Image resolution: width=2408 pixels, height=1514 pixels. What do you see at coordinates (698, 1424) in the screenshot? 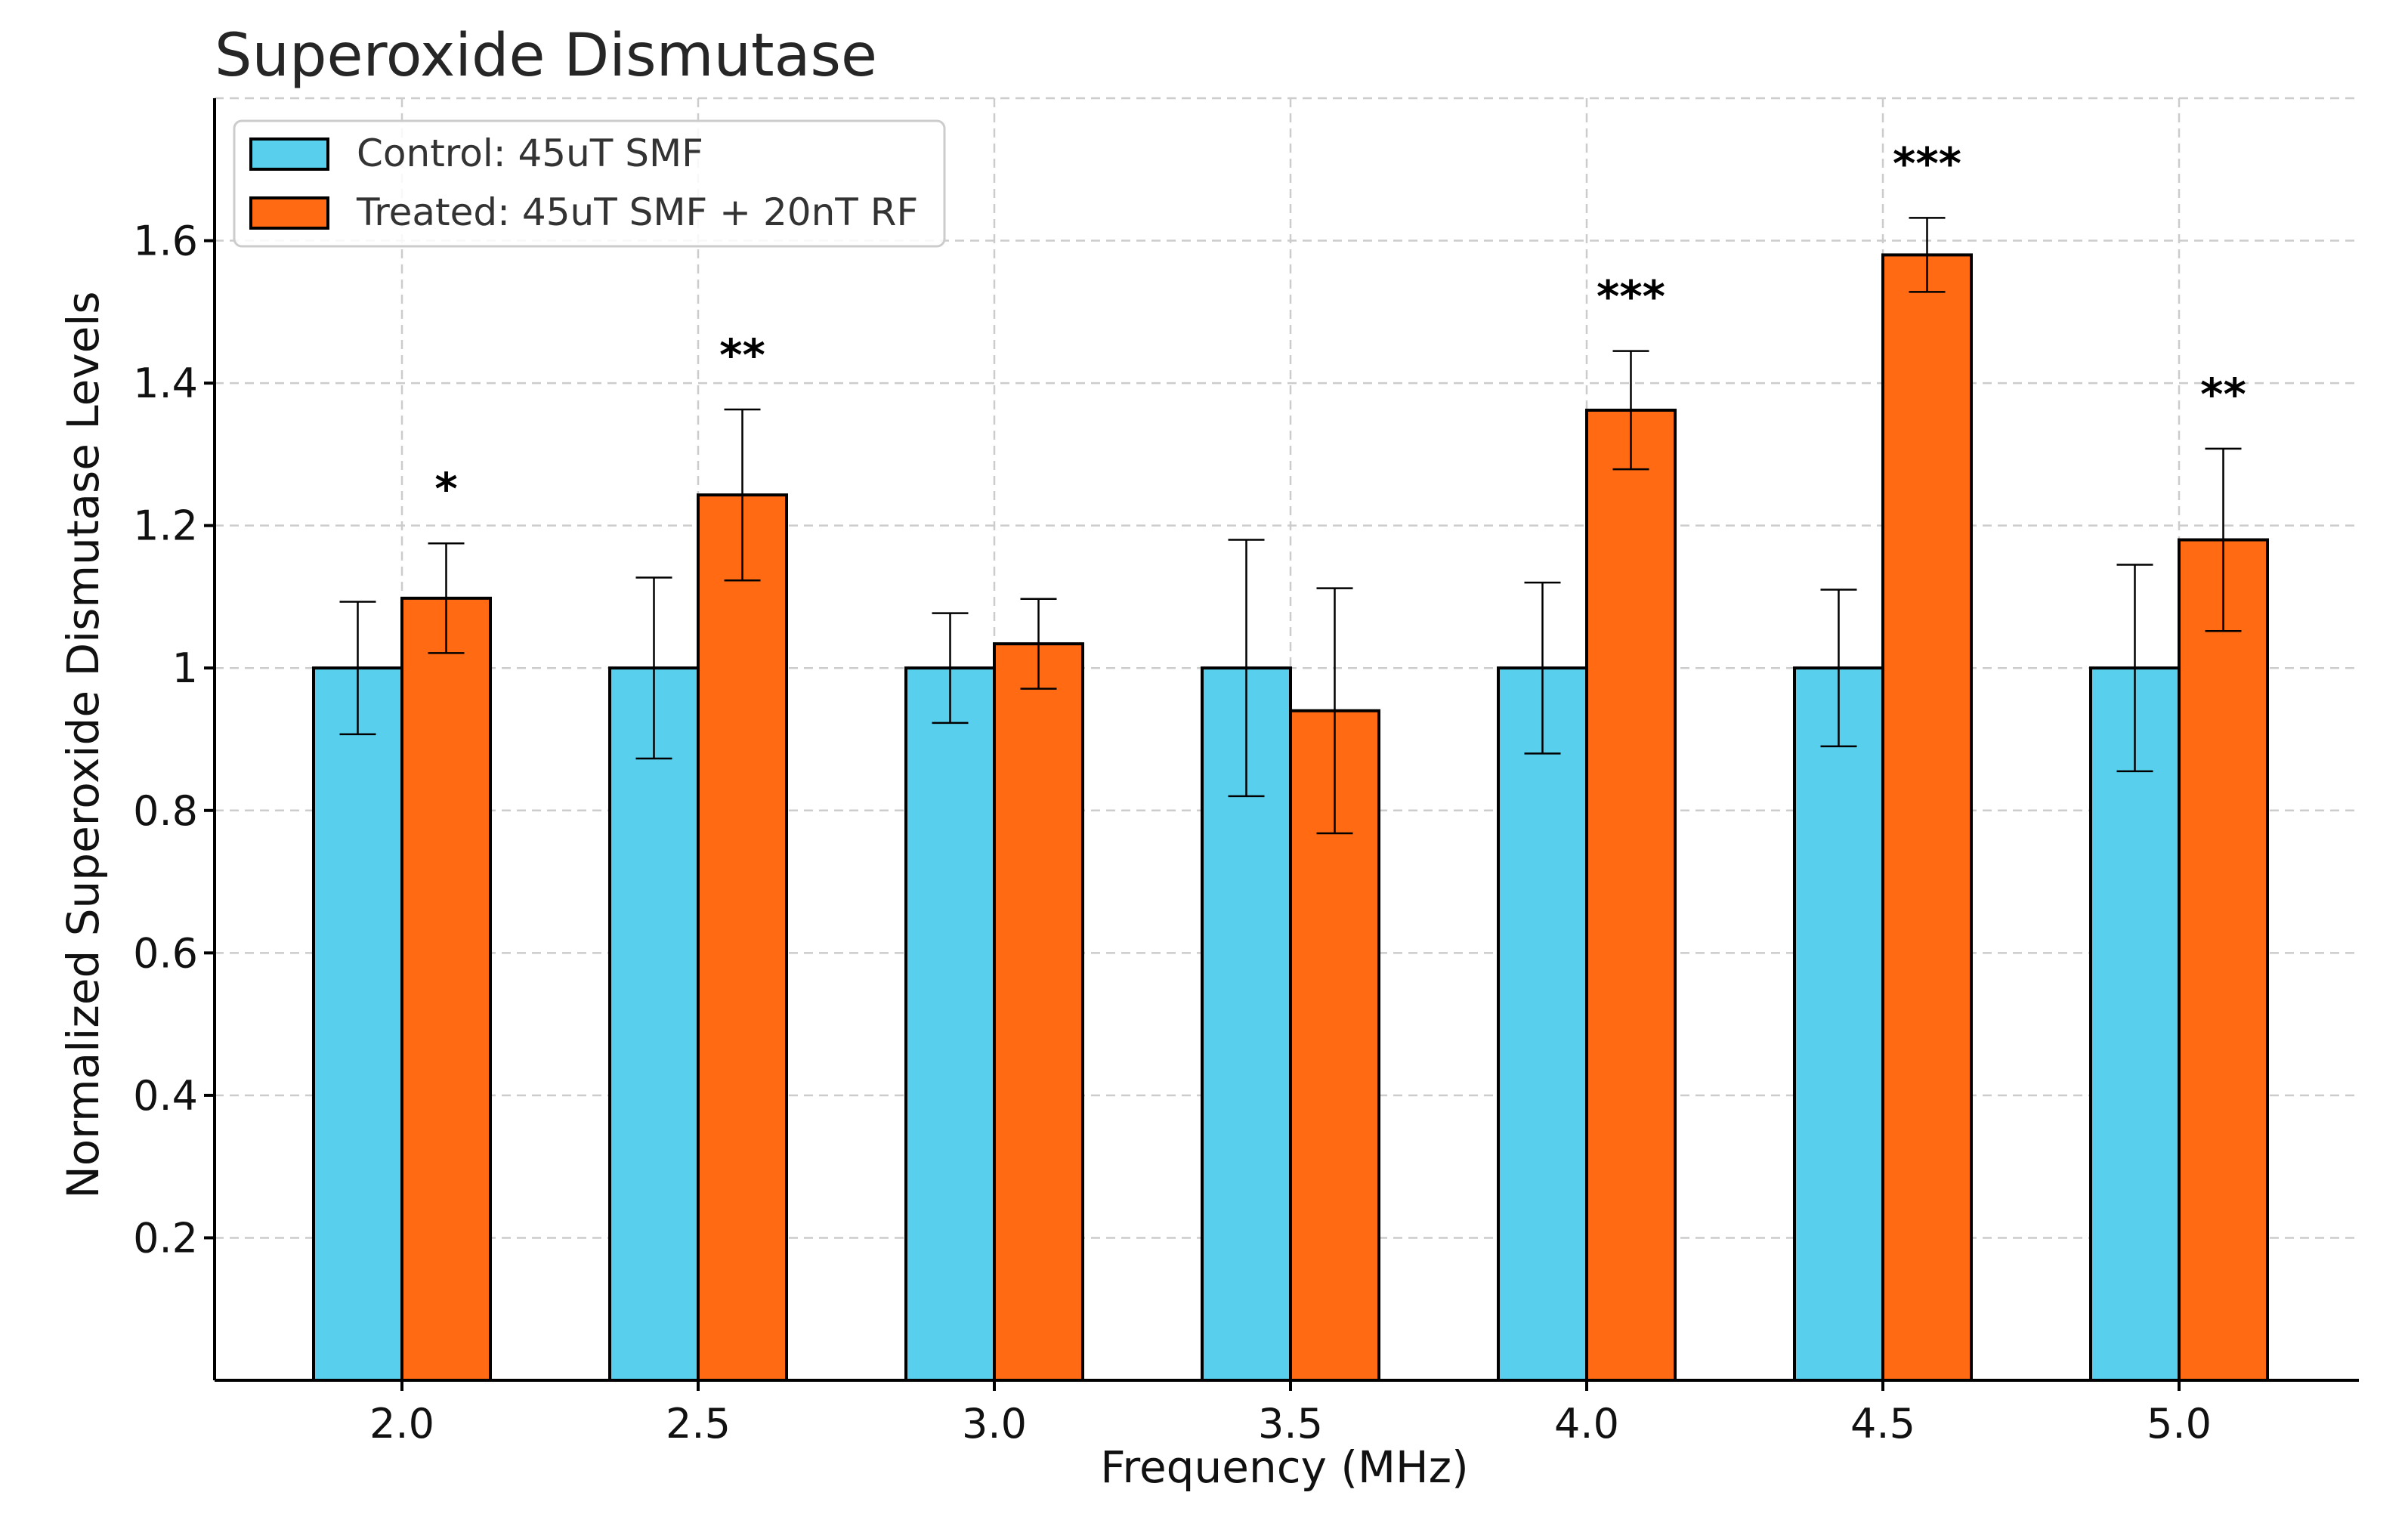
I see `x-tick-label: 2.5` at bounding box center [698, 1424].